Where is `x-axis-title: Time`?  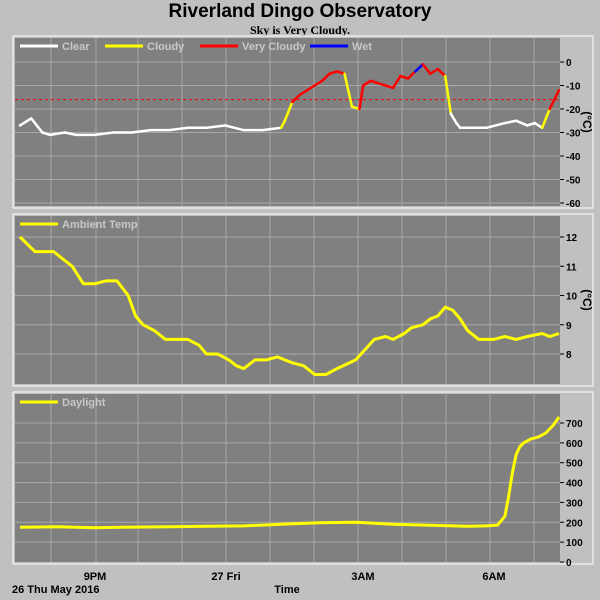
x-axis-title: Time is located at coordinates (286, 590).